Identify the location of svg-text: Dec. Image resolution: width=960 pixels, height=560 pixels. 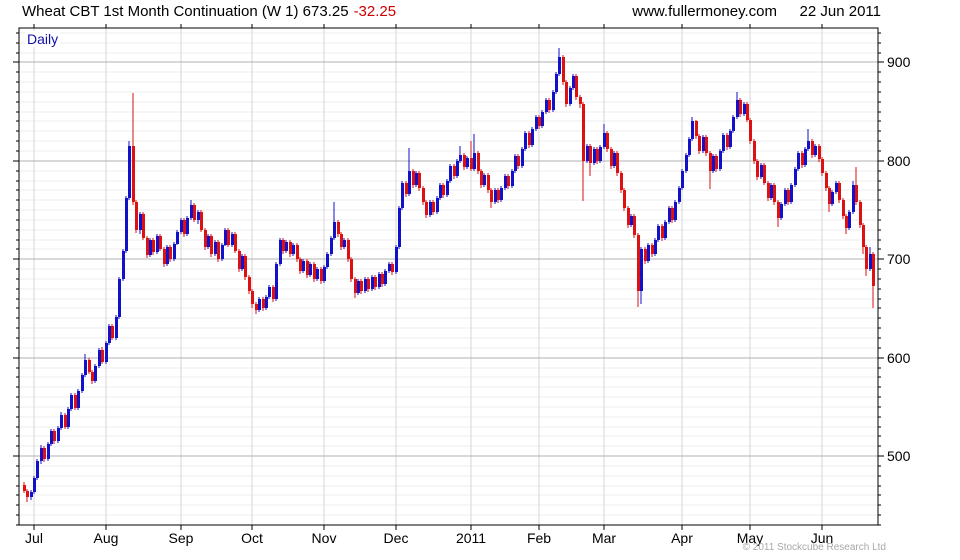
(396, 538).